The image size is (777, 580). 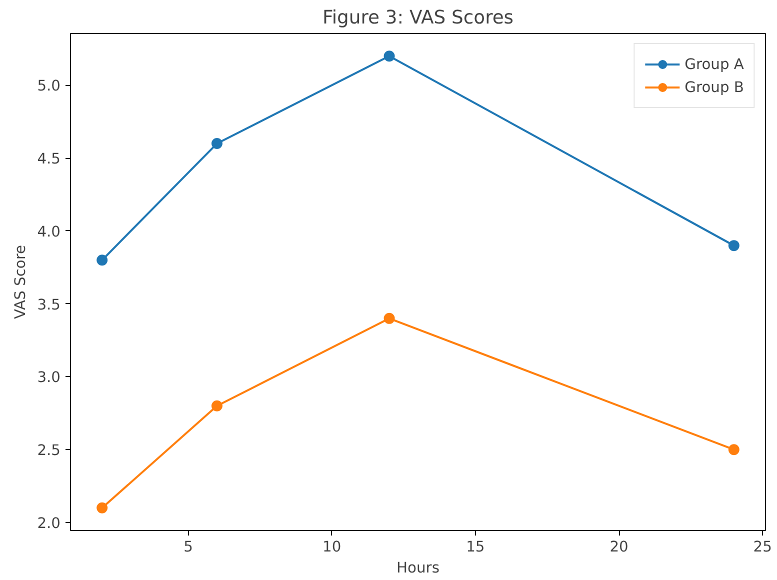 What do you see at coordinates (49, 86) in the screenshot?
I see `y-tick-label: 5.0` at bounding box center [49, 86].